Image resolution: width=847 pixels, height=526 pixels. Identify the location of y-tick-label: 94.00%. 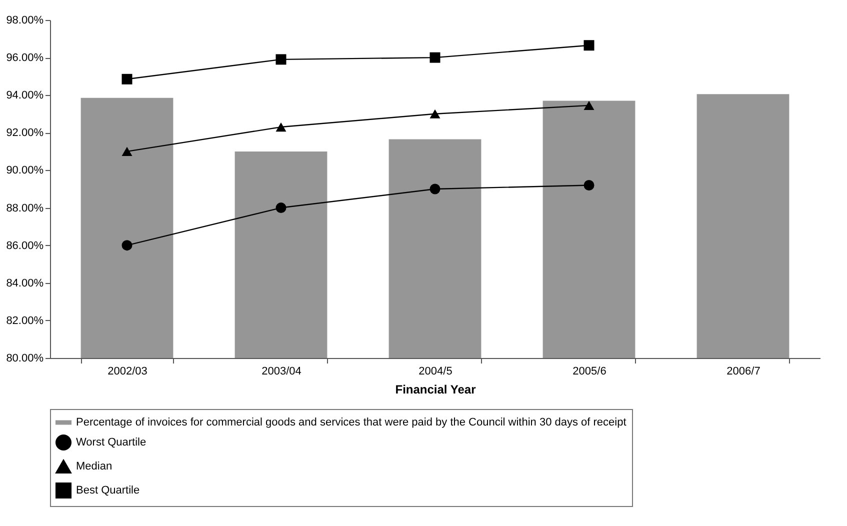
(25, 96).